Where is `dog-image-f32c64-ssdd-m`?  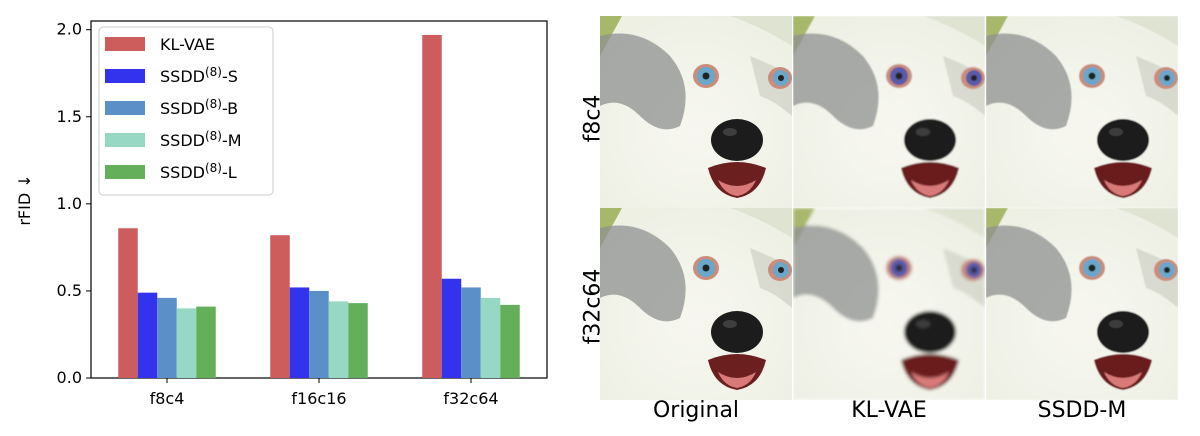
dog-image-f32c64-ssdd-m is located at coordinates (1082, 304).